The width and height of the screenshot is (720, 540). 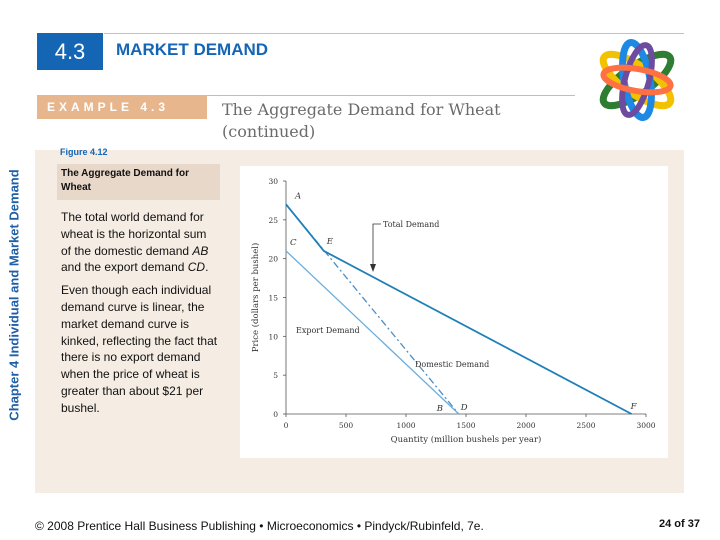 What do you see at coordinates (376, 245) in the screenshot?
I see `total-demand-callout-line` at bounding box center [376, 245].